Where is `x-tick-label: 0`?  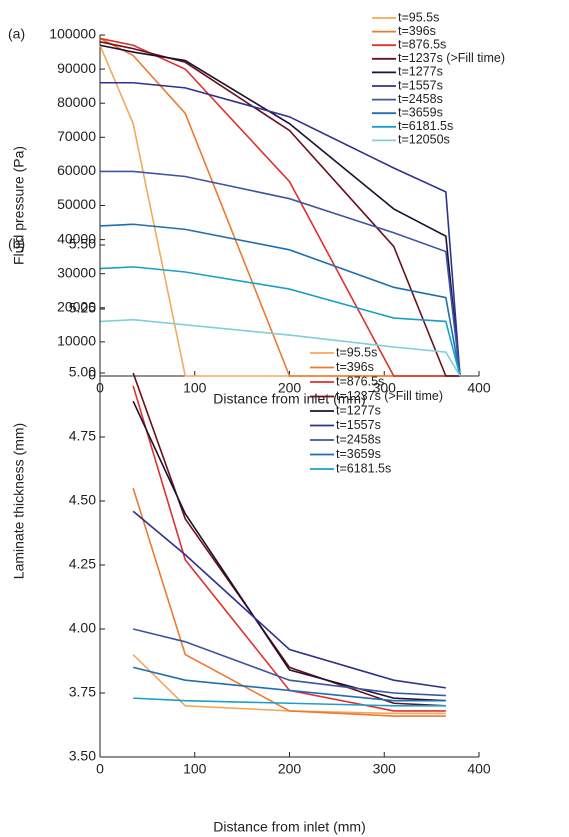
x-tick-label: 0 is located at coordinates (100, 769).